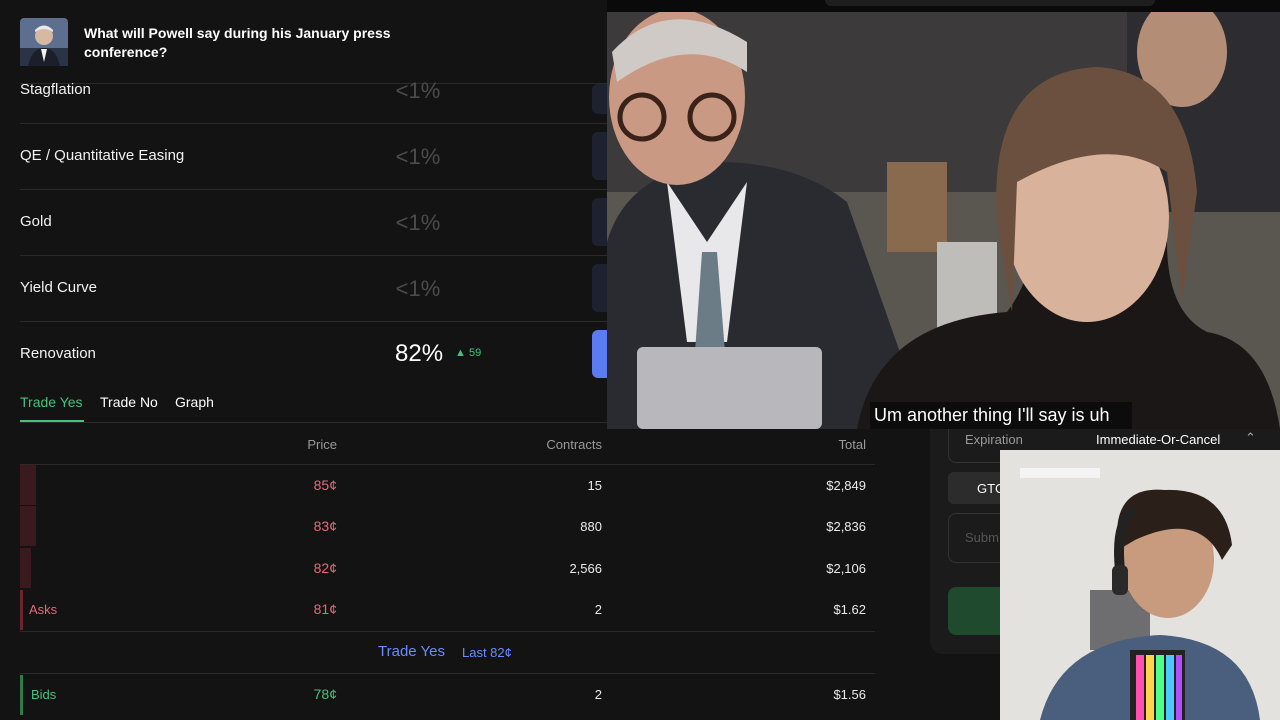  I want to click on change-arrow: ▲, so click(460, 353).